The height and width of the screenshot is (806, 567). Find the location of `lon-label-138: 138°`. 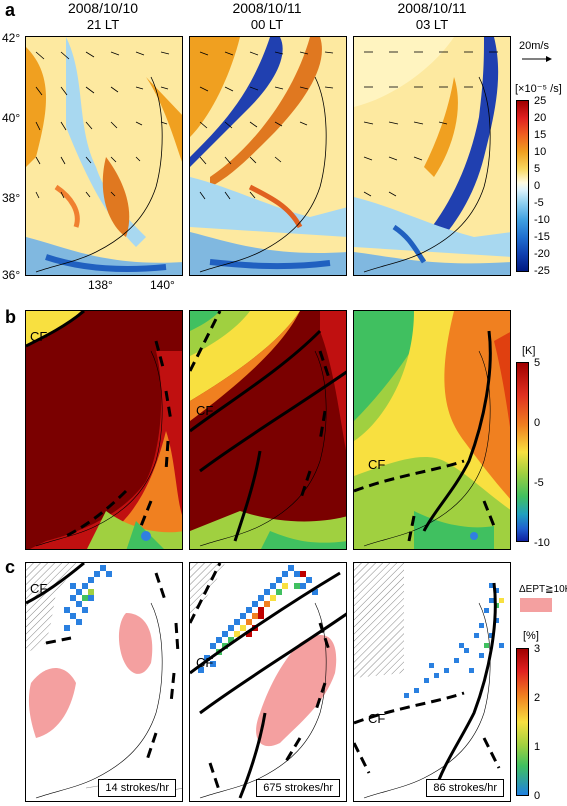

lon-label-138: 138° is located at coordinates (100, 285).